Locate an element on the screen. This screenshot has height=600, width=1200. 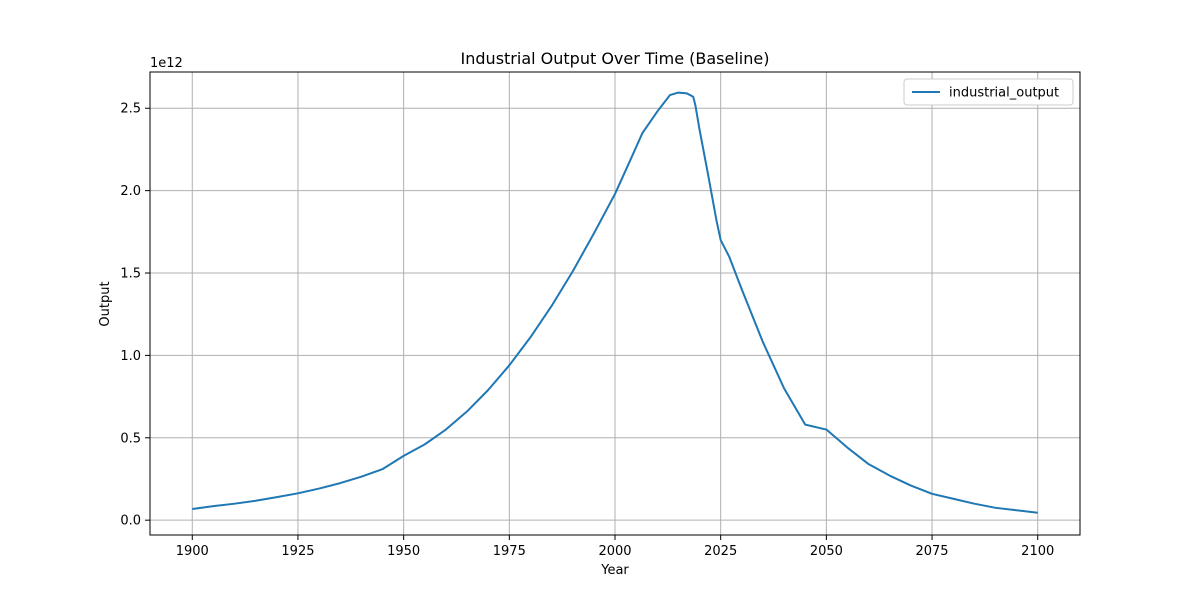
chart-title: Industrial Output Over Time (Baseline) is located at coordinates (615, 58).